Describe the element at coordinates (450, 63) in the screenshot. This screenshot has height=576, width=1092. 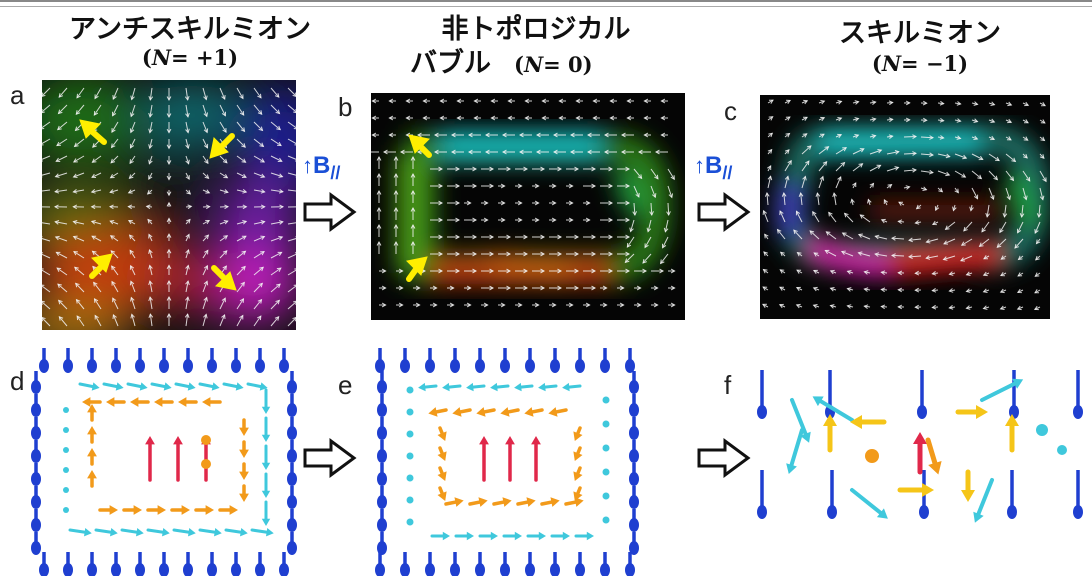
I see `title-bubble-line2: バブル` at that location.